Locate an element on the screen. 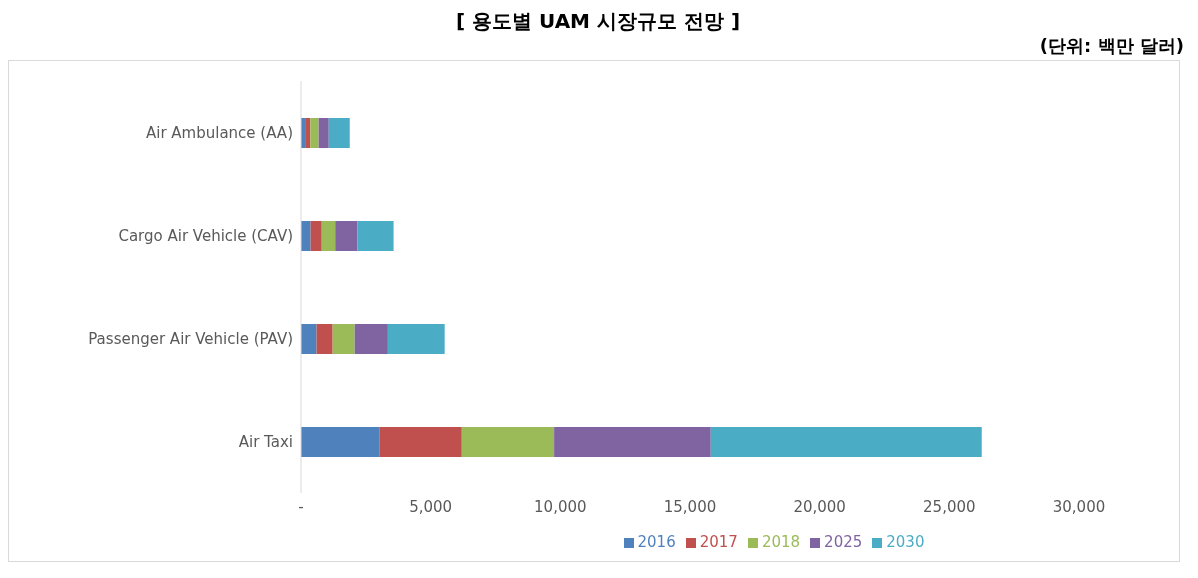 This screenshot has width=1198, height=578. x-tick-label: 20,000 is located at coordinates (819, 506).